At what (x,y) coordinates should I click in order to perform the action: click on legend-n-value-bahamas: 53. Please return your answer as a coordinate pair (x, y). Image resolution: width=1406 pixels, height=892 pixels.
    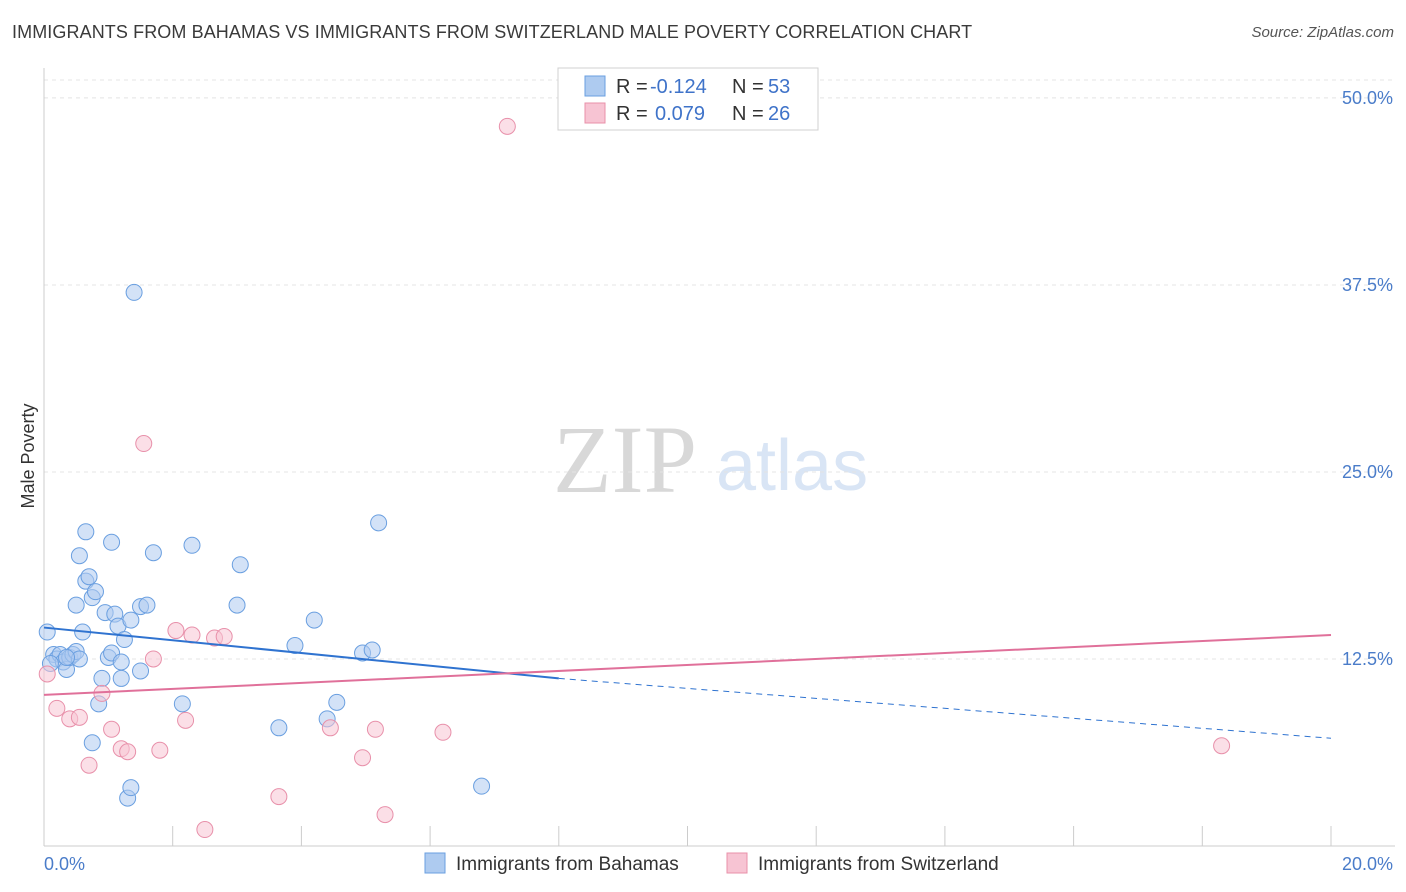
    Looking at the image, I should click on (779, 87).